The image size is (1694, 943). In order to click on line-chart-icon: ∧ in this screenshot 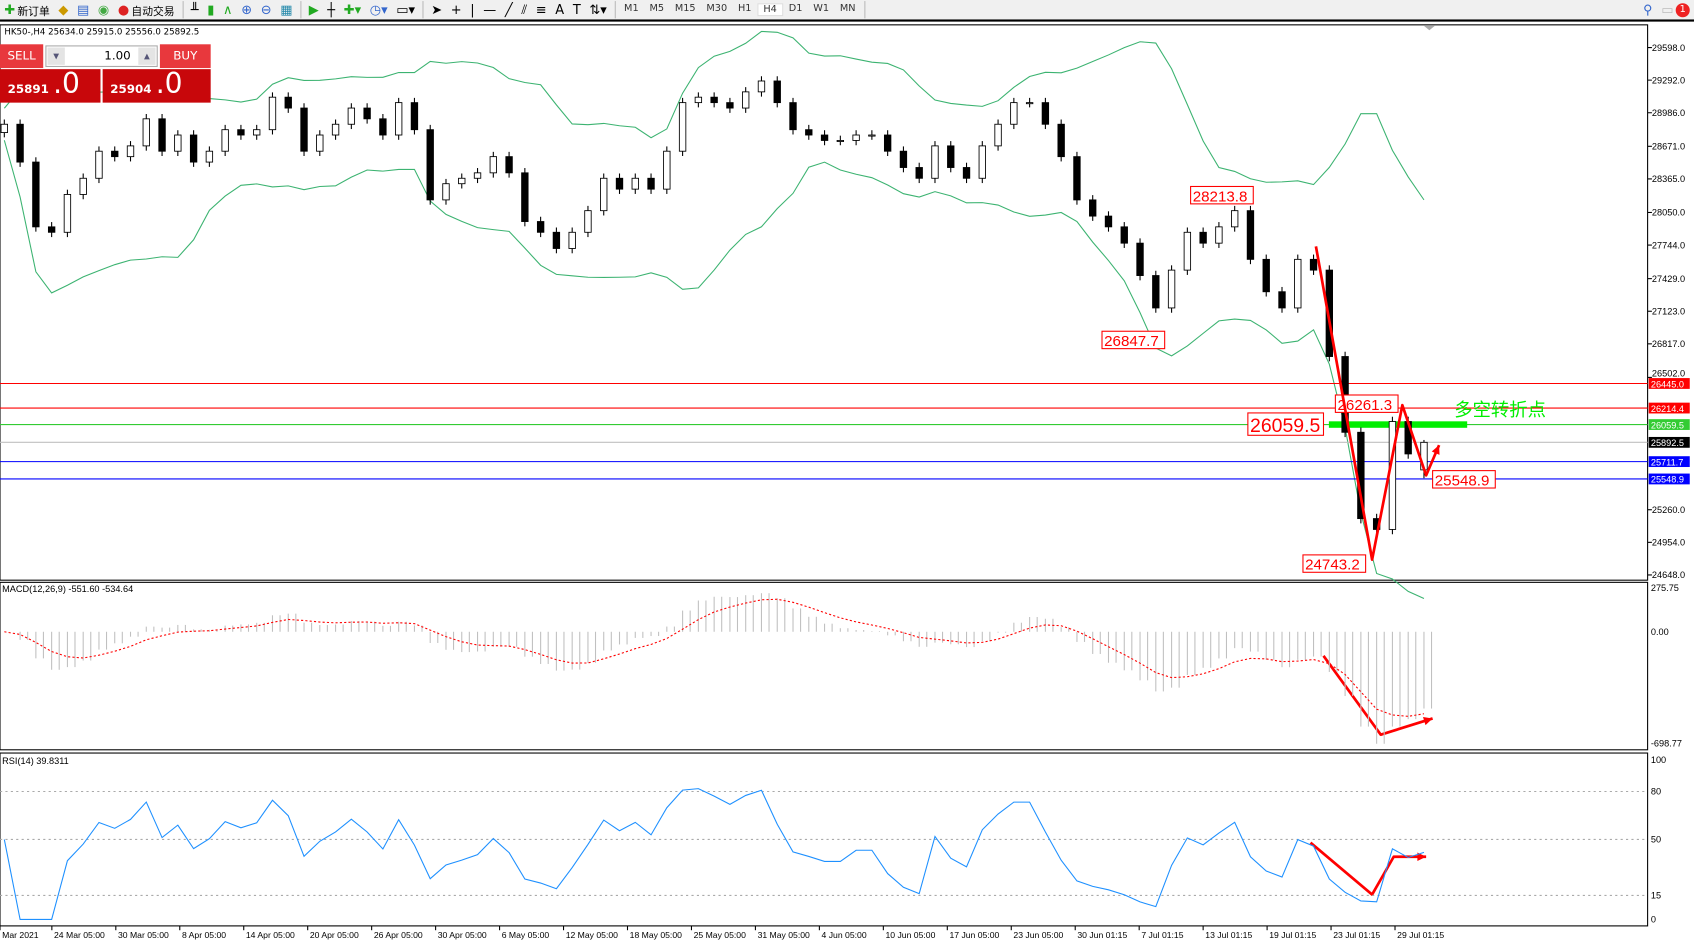, I will do `click(228, 10)`.